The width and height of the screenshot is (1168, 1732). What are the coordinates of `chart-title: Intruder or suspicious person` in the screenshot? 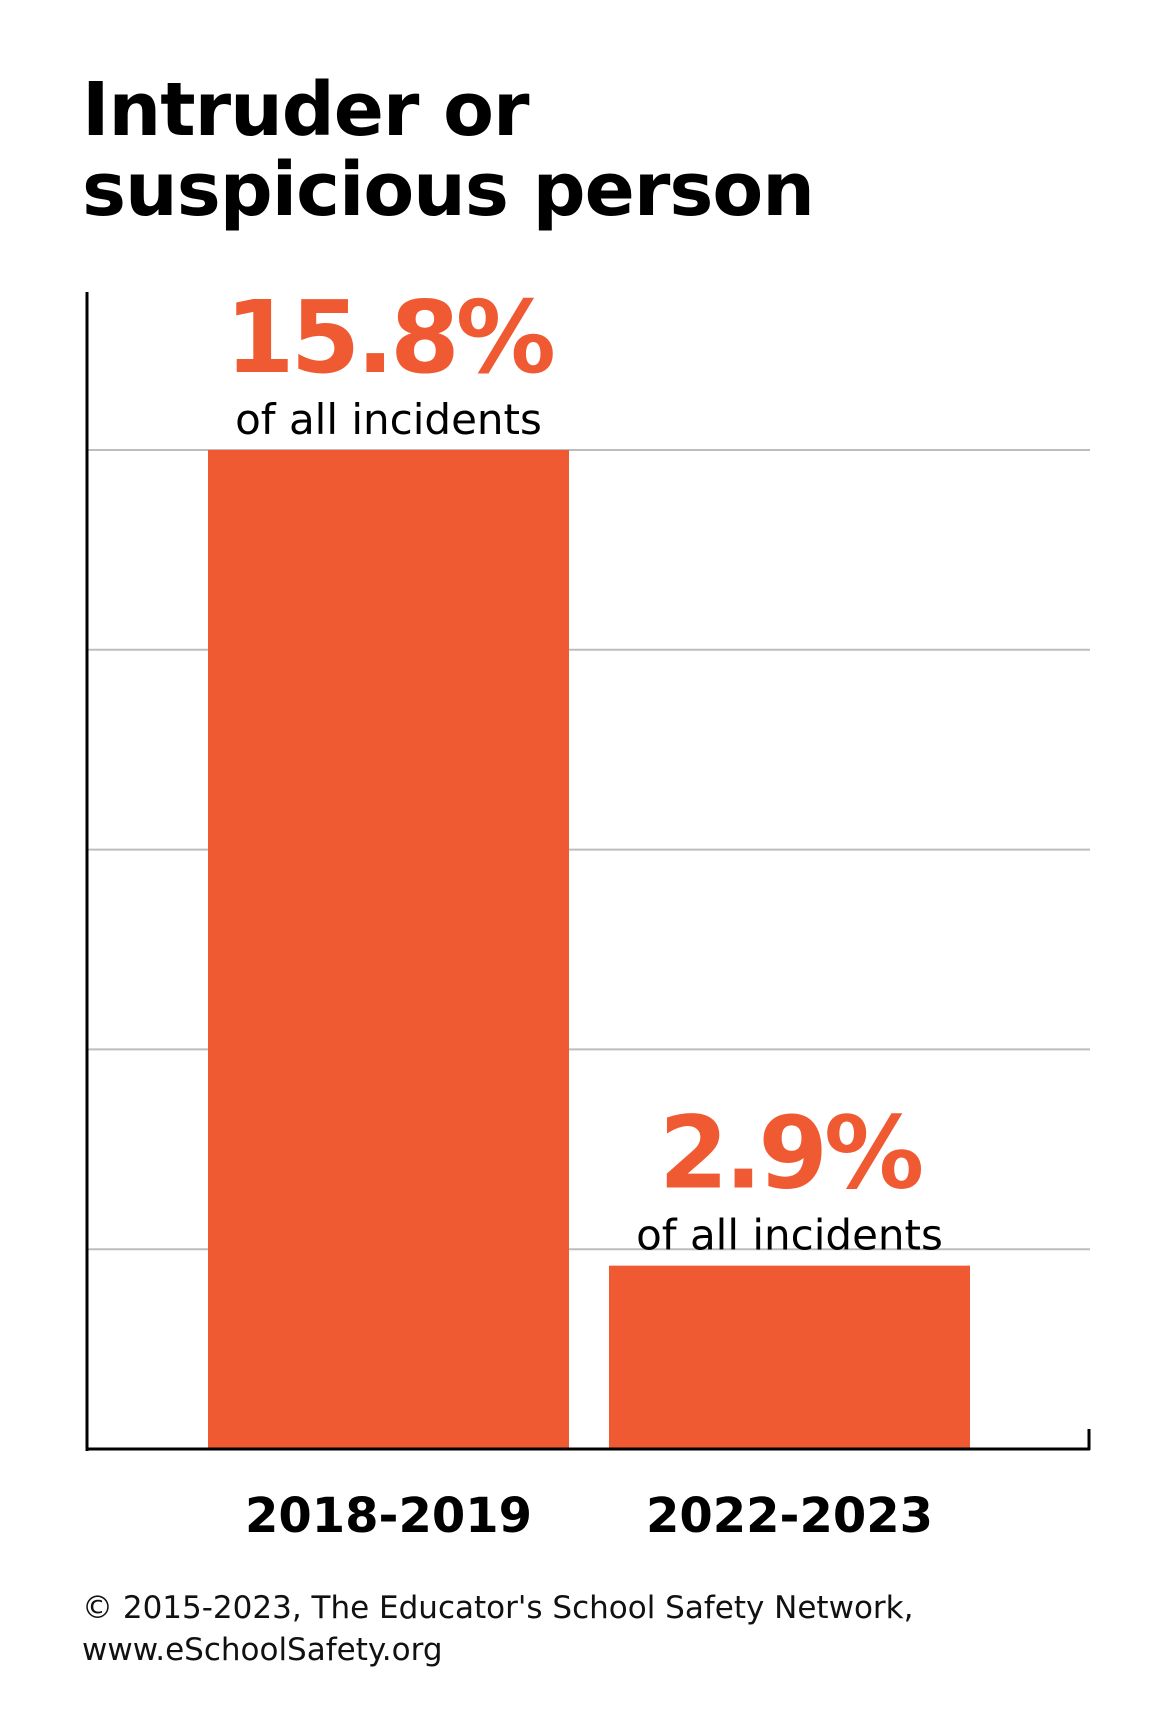 It's located at (448, 150).